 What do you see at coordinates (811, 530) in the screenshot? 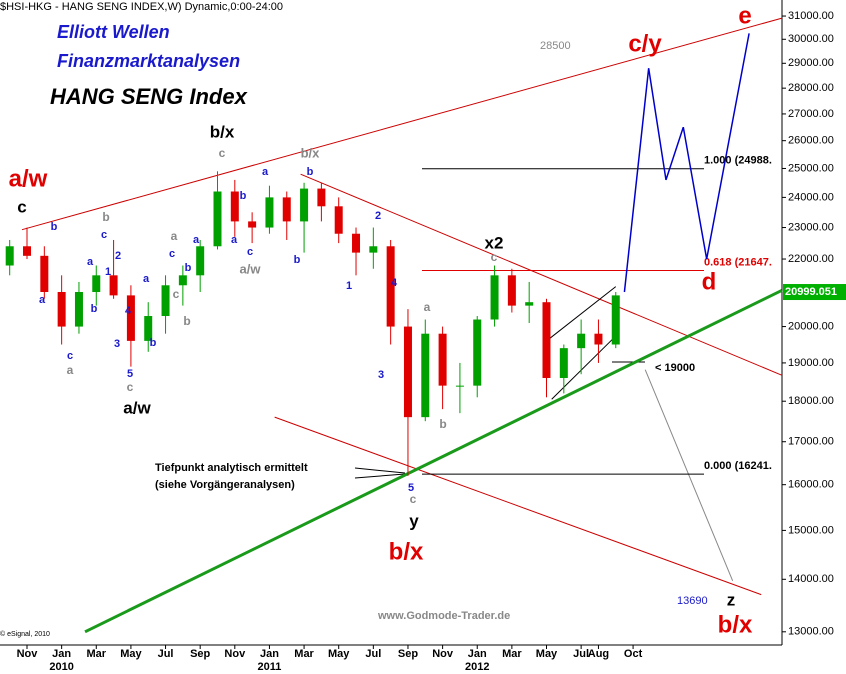
I see `y-tick-label: 15000.00` at bounding box center [811, 530].